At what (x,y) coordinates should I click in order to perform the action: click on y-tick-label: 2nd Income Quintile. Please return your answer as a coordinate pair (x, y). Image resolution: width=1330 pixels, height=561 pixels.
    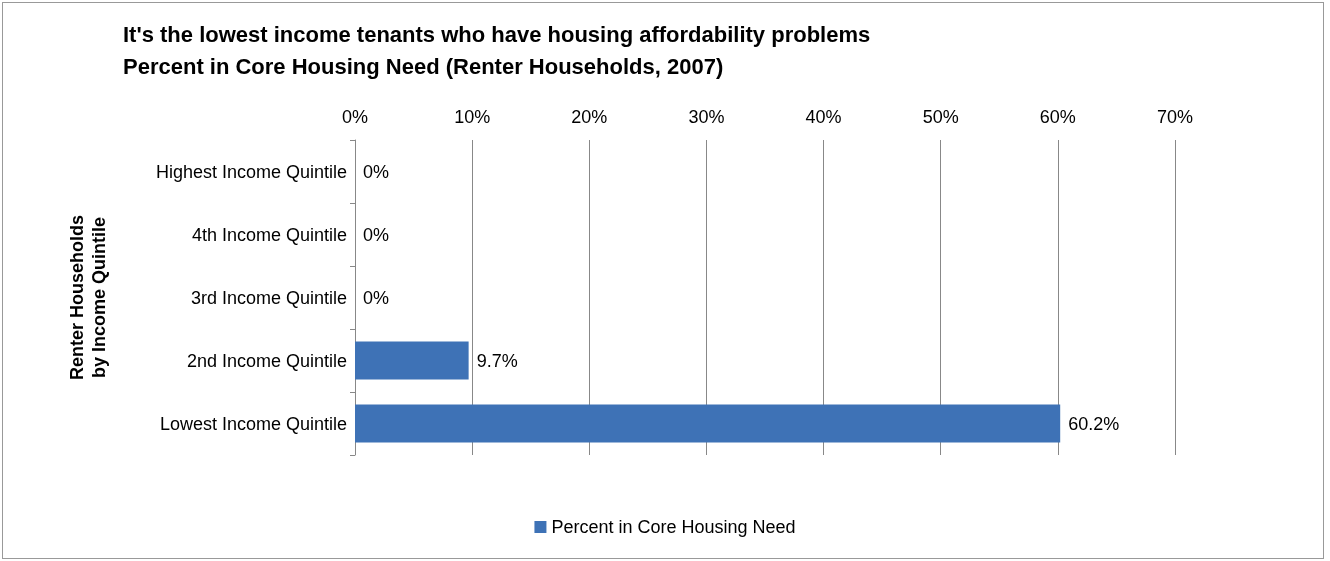
    Looking at the image, I should click on (266, 360).